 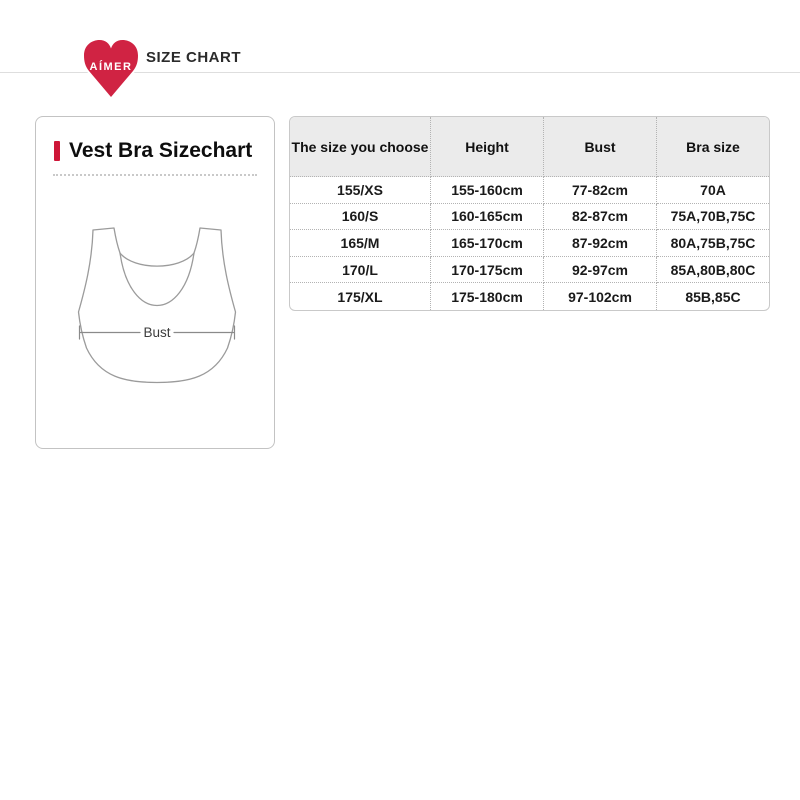 I want to click on size-cell: 175/XL, so click(x=360, y=296).